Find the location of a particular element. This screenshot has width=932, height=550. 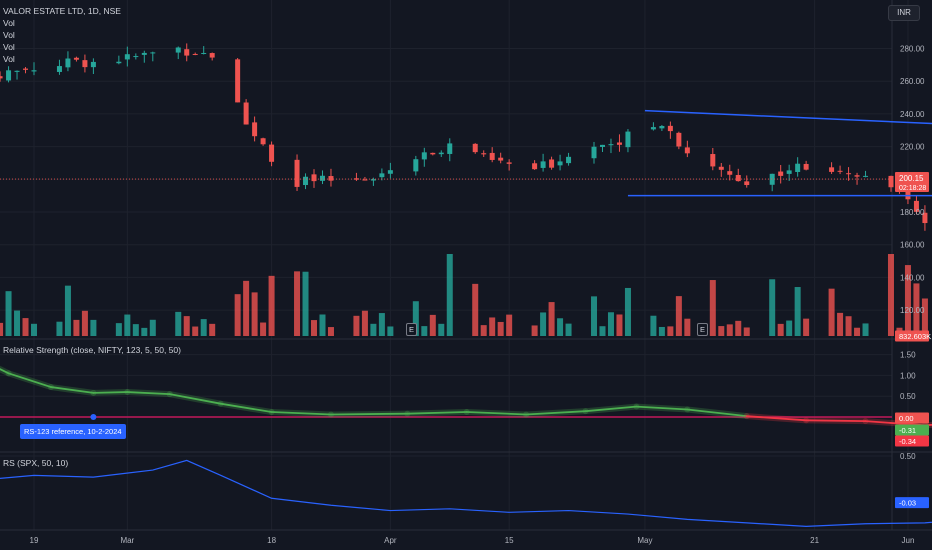

rs-tick-label: 0.50 is located at coordinates (908, 396).